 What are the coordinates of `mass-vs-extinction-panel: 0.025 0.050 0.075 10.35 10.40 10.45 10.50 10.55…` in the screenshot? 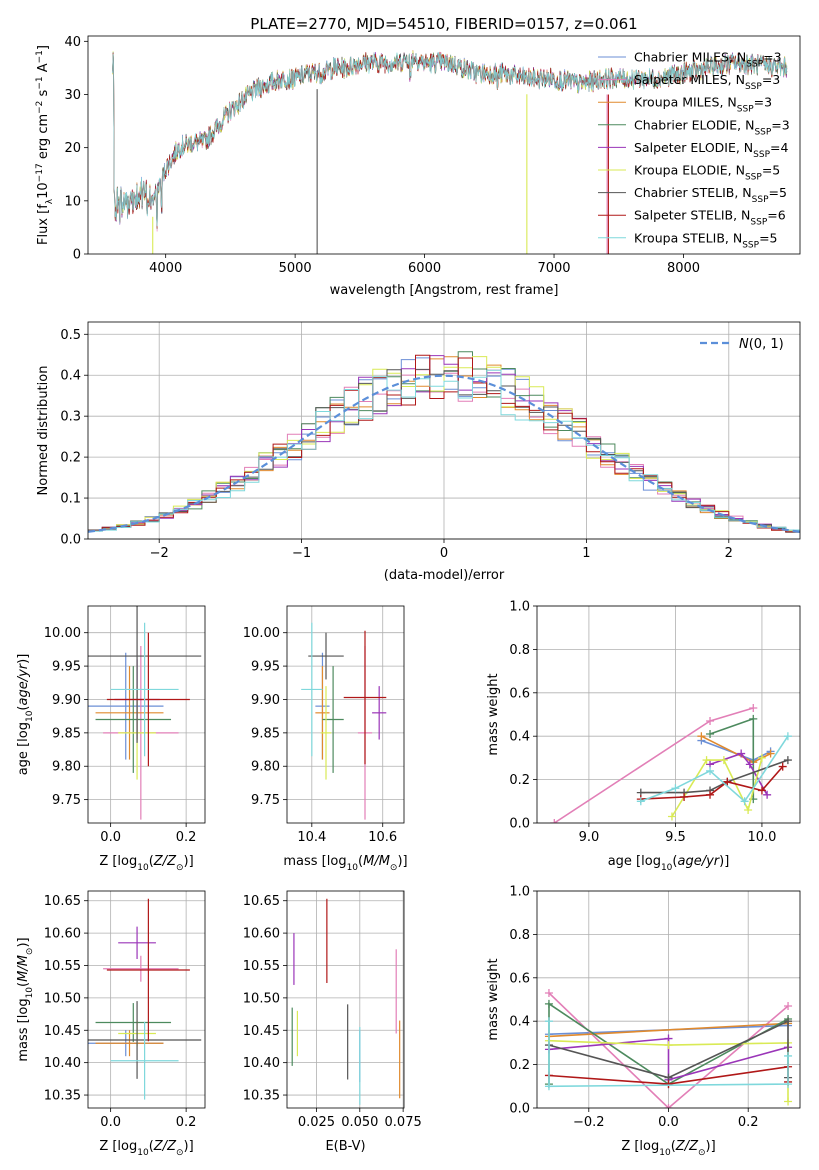 It's located at (332, 1022).